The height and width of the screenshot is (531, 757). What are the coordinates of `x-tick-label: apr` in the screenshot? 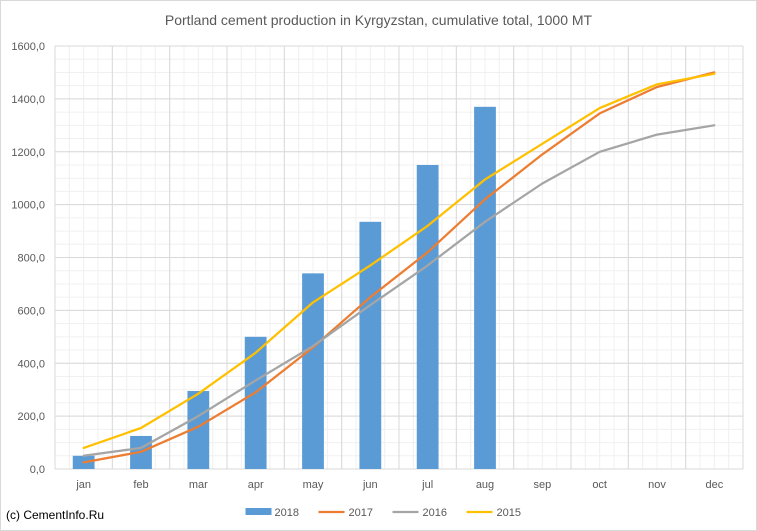 It's located at (256, 485).